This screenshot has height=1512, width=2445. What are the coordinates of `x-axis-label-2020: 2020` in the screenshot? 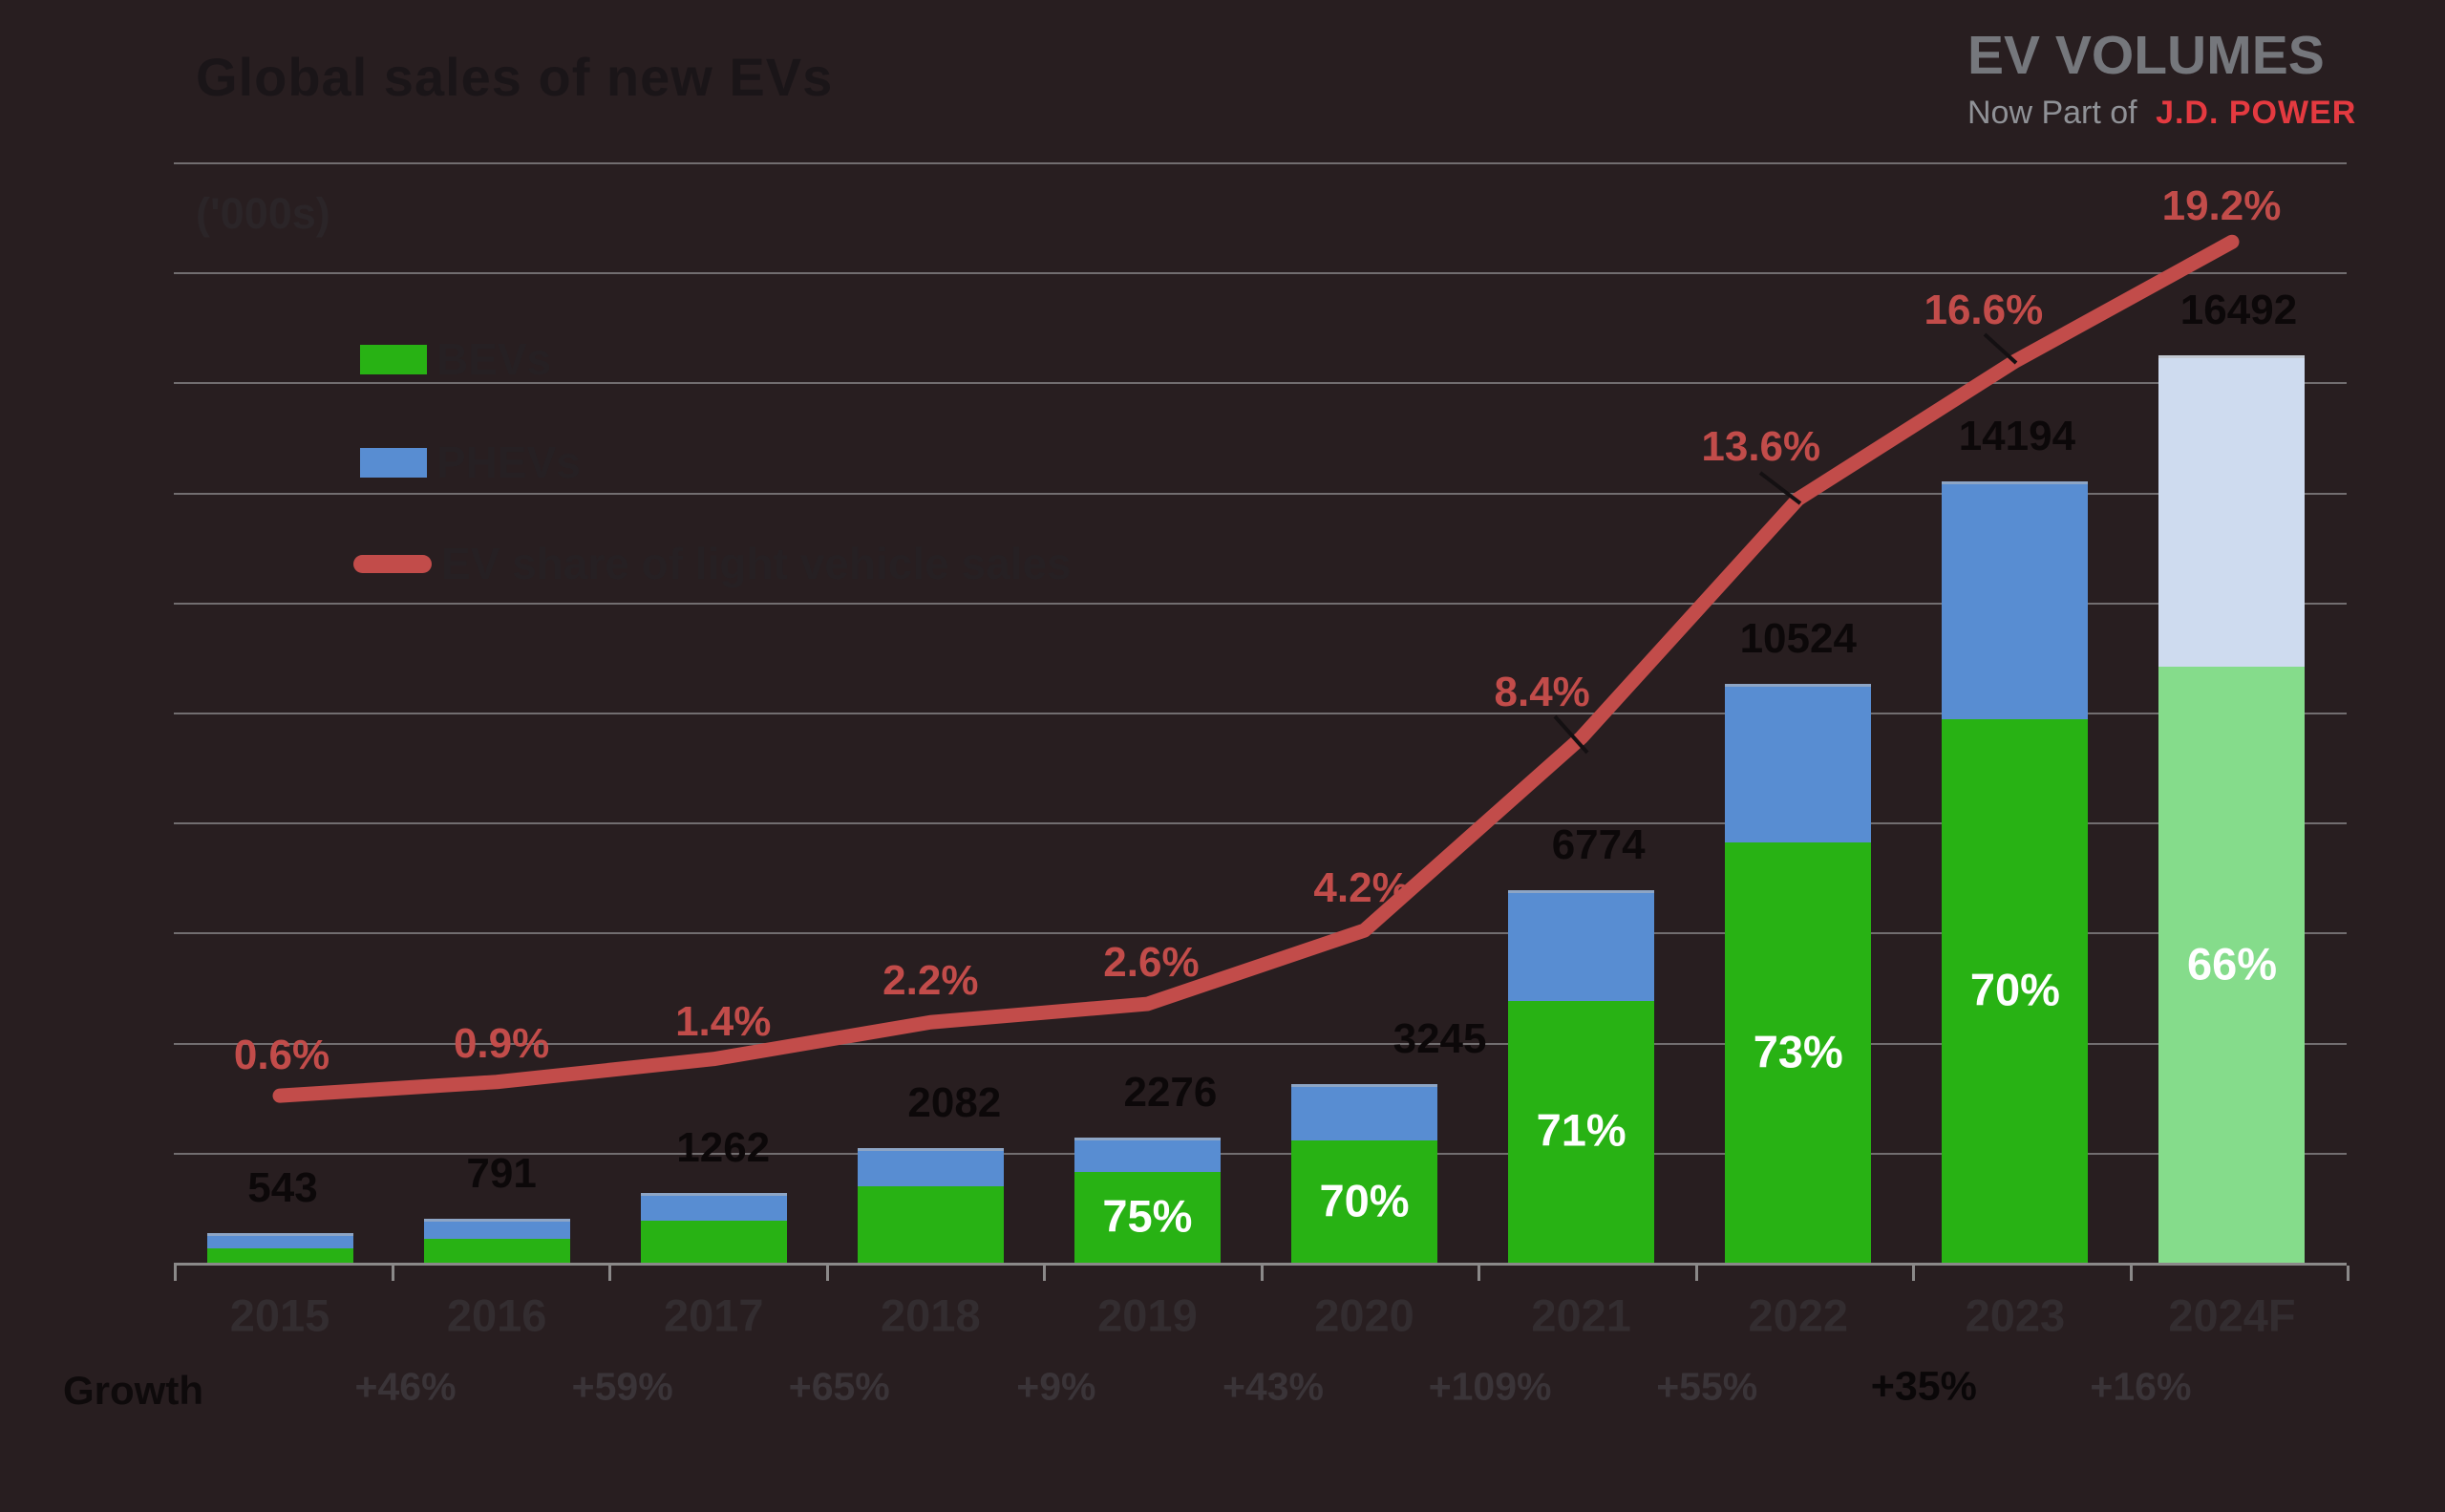 It's located at (1364, 1315).